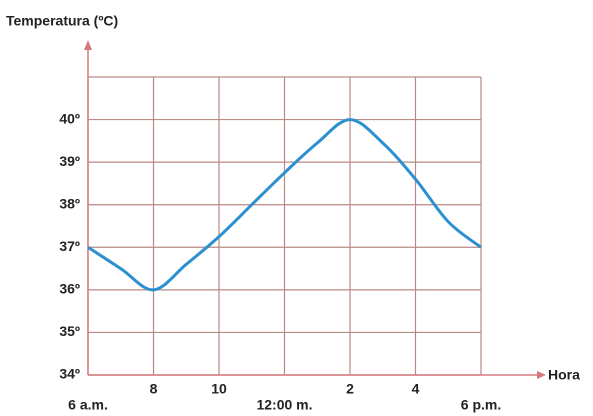  What do you see at coordinates (219, 389) in the screenshot?
I see `x-tick-label: 10` at bounding box center [219, 389].